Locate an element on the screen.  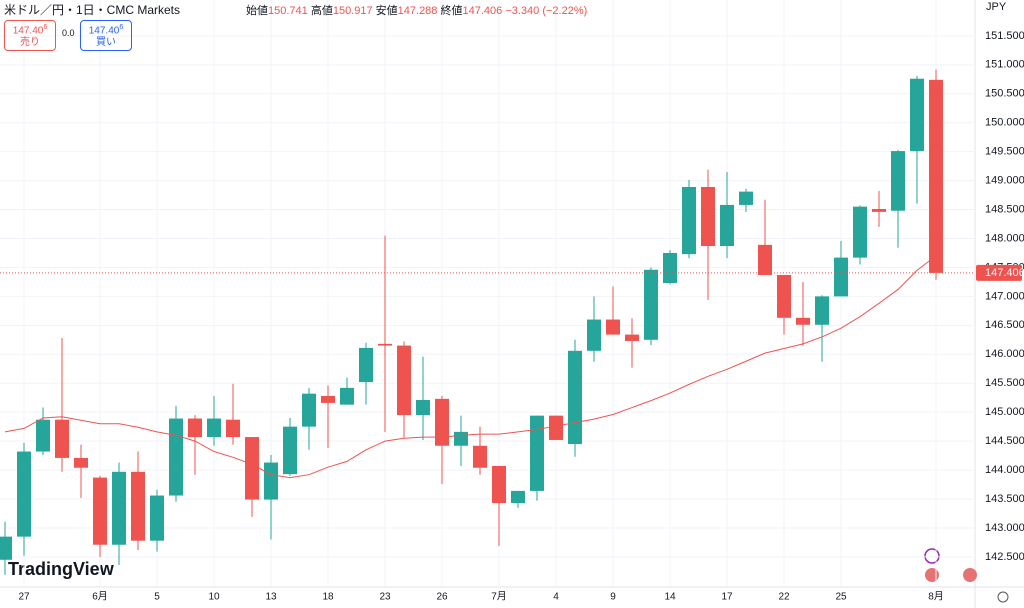
y-tick-label: 148.000 is located at coordinates (1004, 238).